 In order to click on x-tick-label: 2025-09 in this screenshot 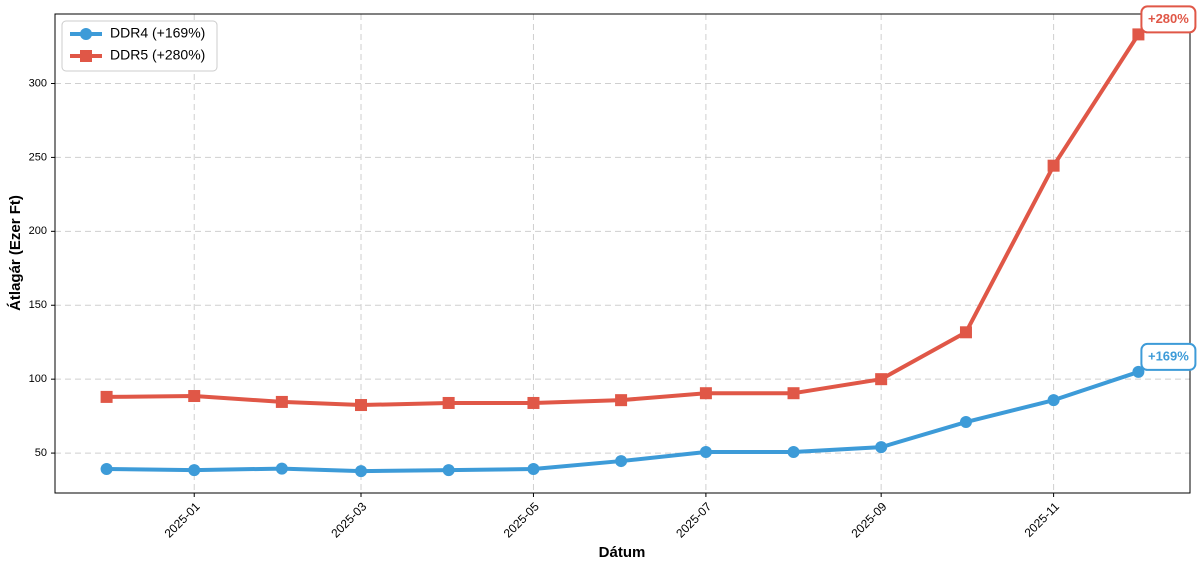, I will do `click(868, 519)`.